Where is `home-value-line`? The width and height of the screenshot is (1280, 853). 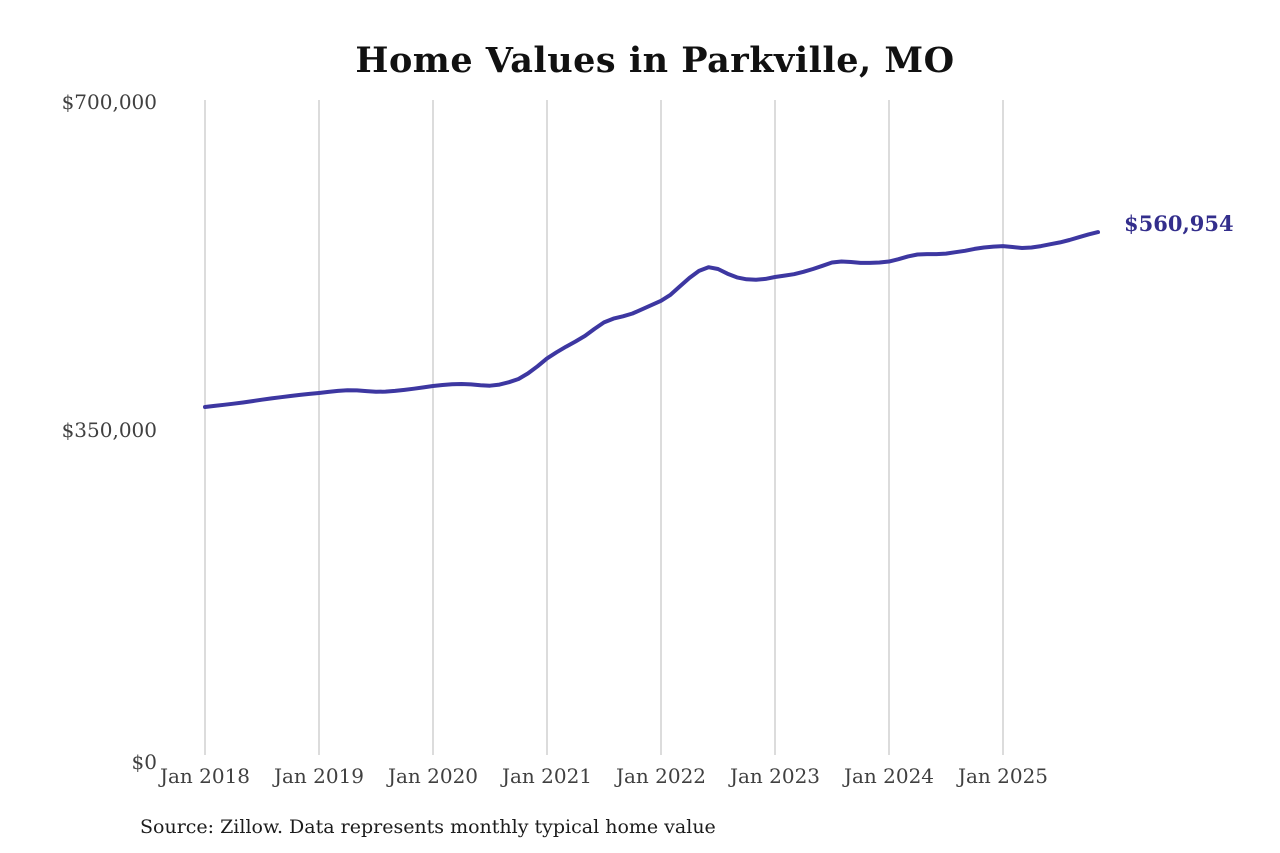
home-value-line is located at coordinates (651, 319).